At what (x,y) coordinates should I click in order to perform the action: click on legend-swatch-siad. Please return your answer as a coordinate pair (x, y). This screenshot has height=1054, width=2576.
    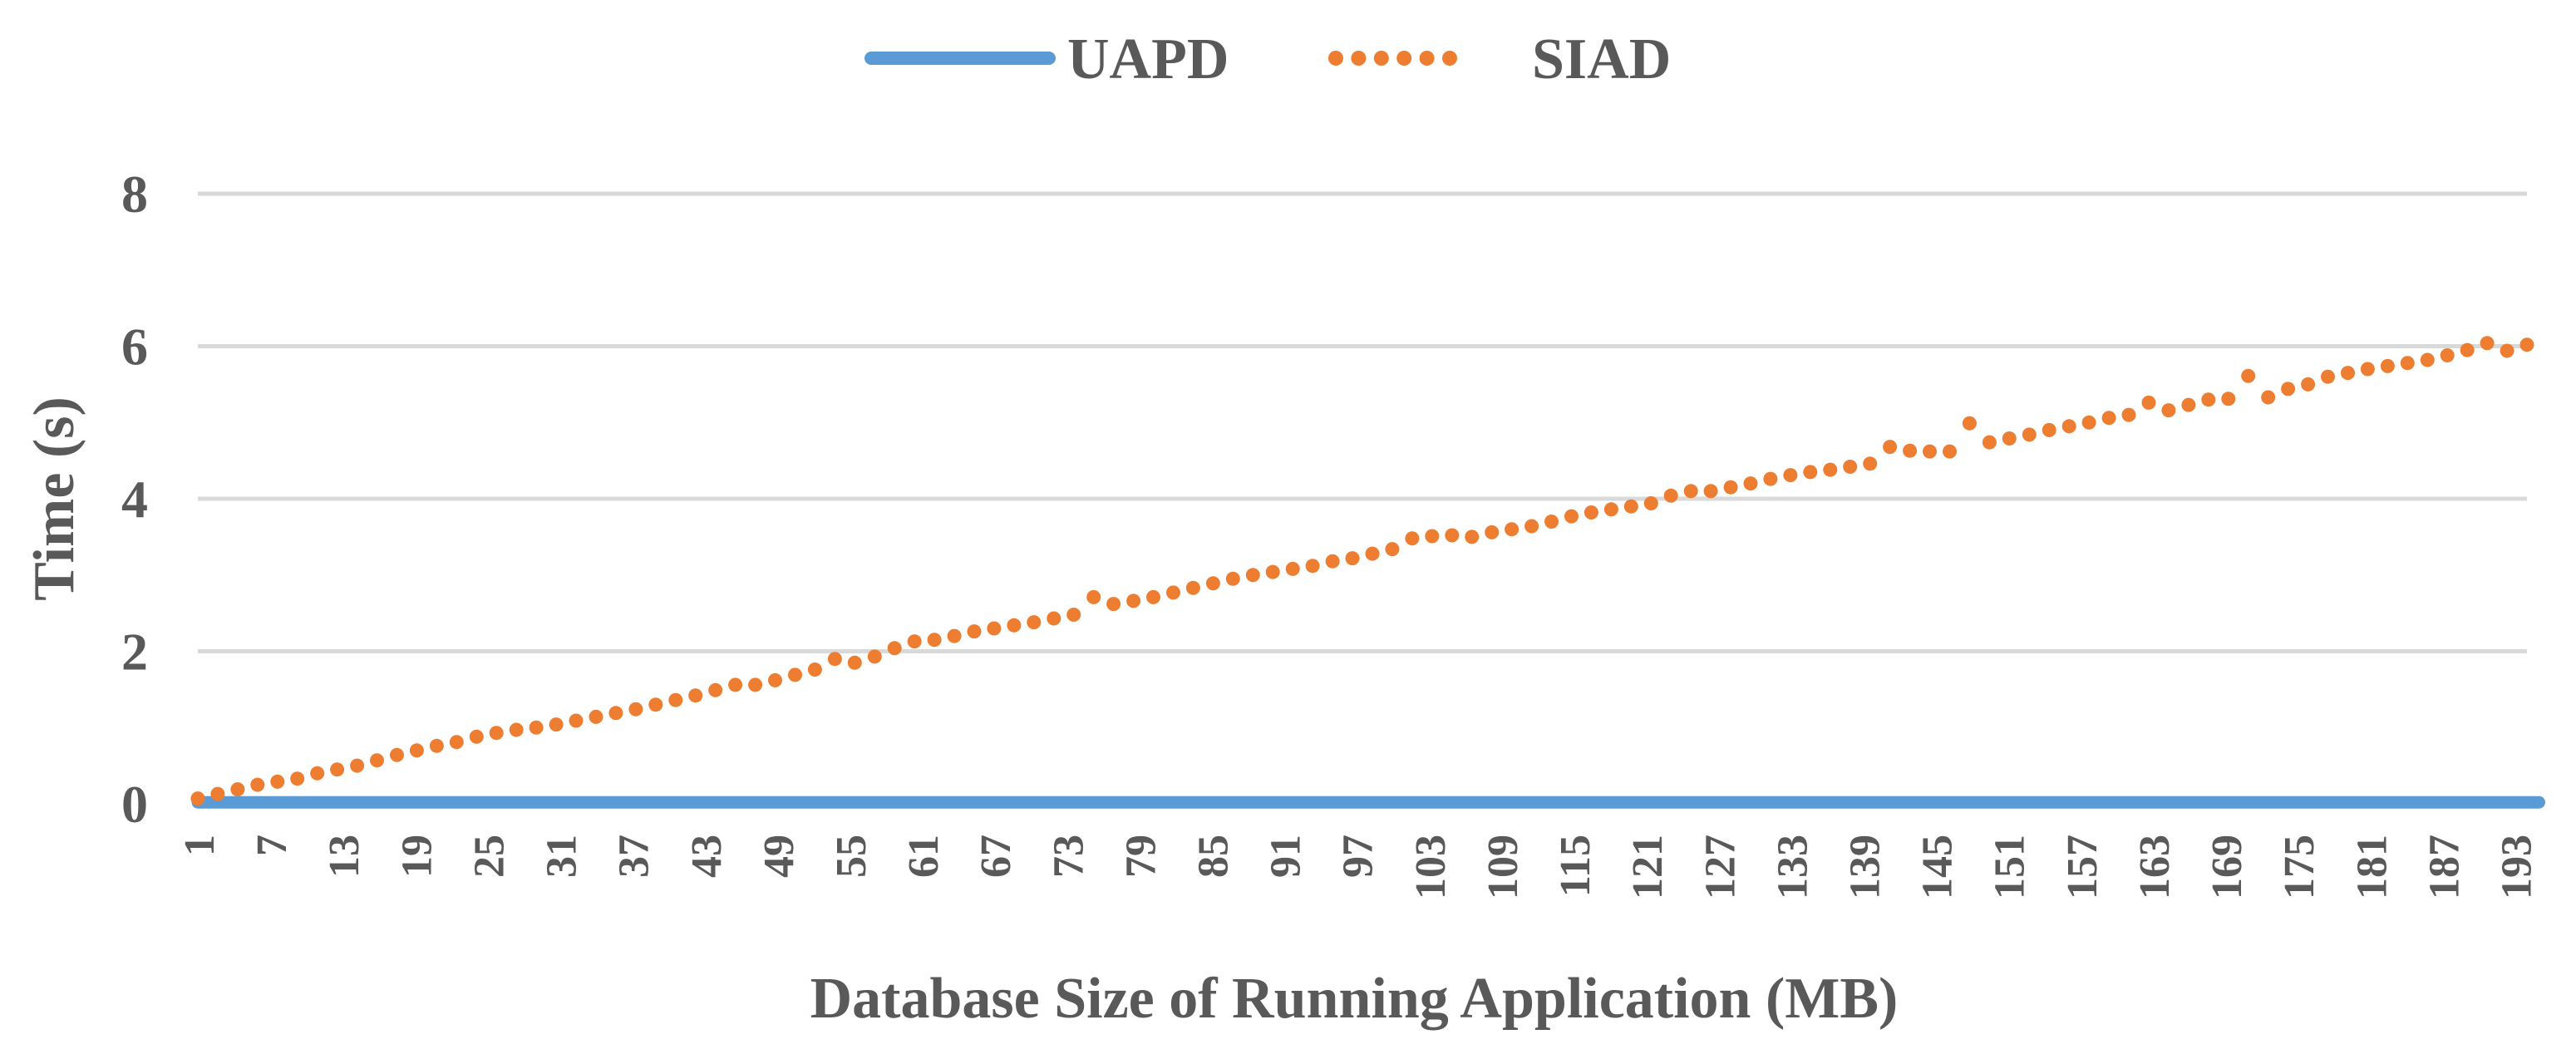
    Looking at the image, I should click on (1392, 58).